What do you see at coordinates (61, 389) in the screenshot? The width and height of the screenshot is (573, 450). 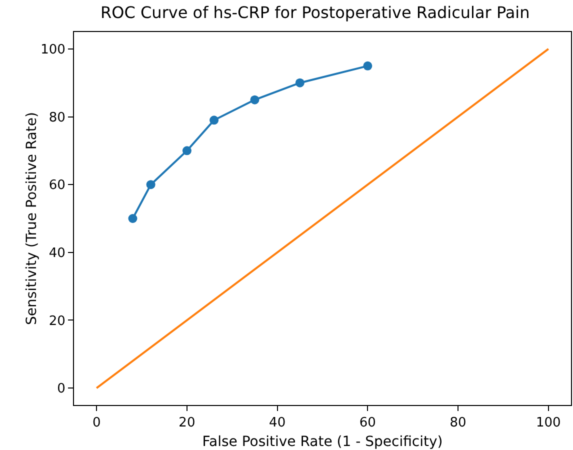 I see `y-tick-label: 0` at bounding box center [61, 389].